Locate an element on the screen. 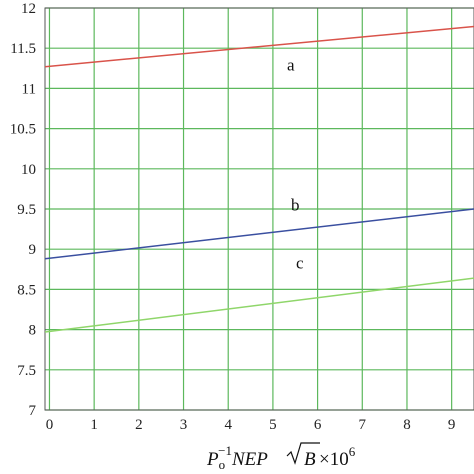  x-axis-label: Po−1NEP is located at coordinates (237, 457).